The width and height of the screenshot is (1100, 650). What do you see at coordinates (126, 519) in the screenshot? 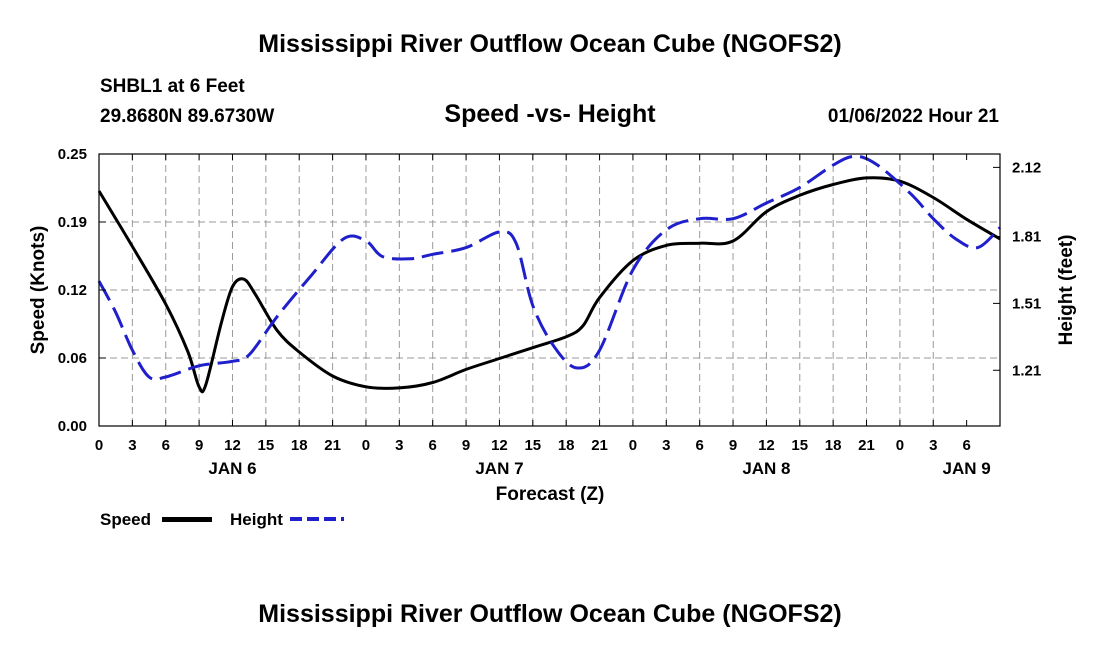
I see `legend-speed-label: Speed` at bounding box center [126, 519].